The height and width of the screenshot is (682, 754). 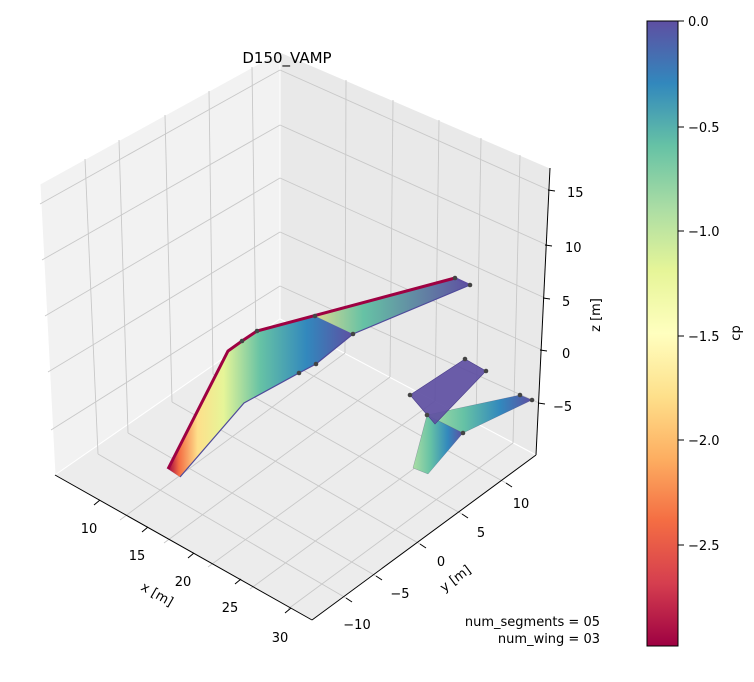 I want to click on annotation-num-wing: num_wing = 03, so click(x=549, y=639).